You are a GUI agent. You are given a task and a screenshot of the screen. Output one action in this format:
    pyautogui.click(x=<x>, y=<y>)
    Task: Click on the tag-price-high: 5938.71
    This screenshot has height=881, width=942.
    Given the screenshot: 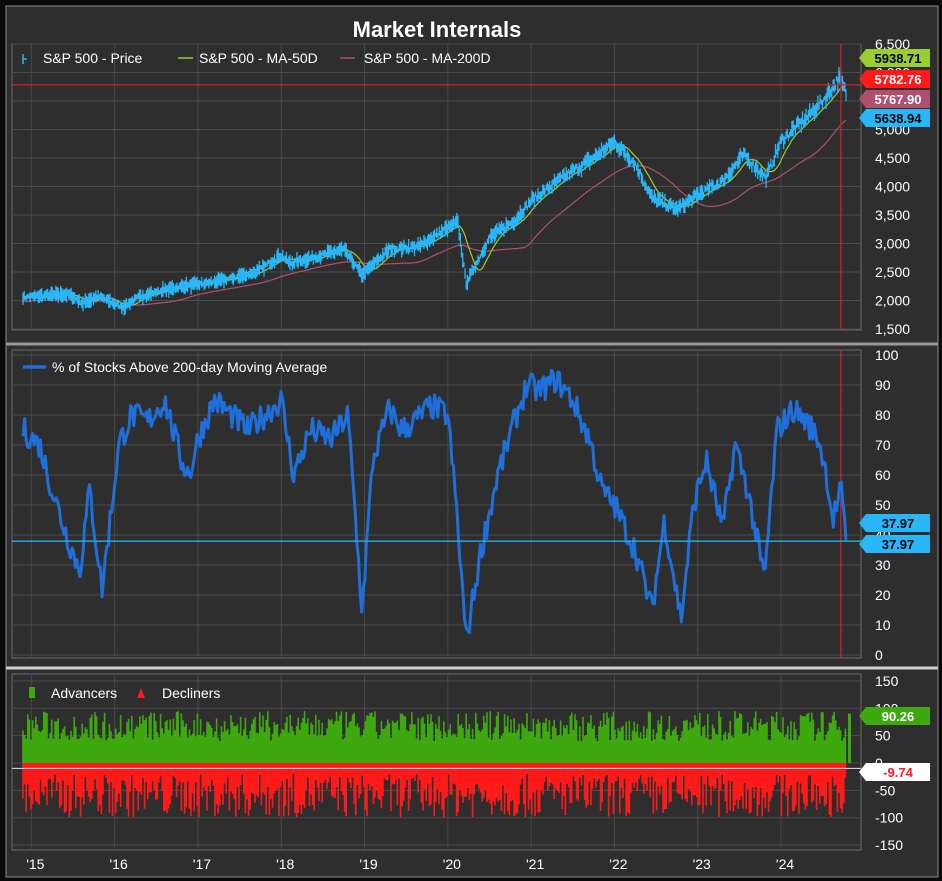 What is the action you would take?
    pyautogui.click(x=894, y=58)
    